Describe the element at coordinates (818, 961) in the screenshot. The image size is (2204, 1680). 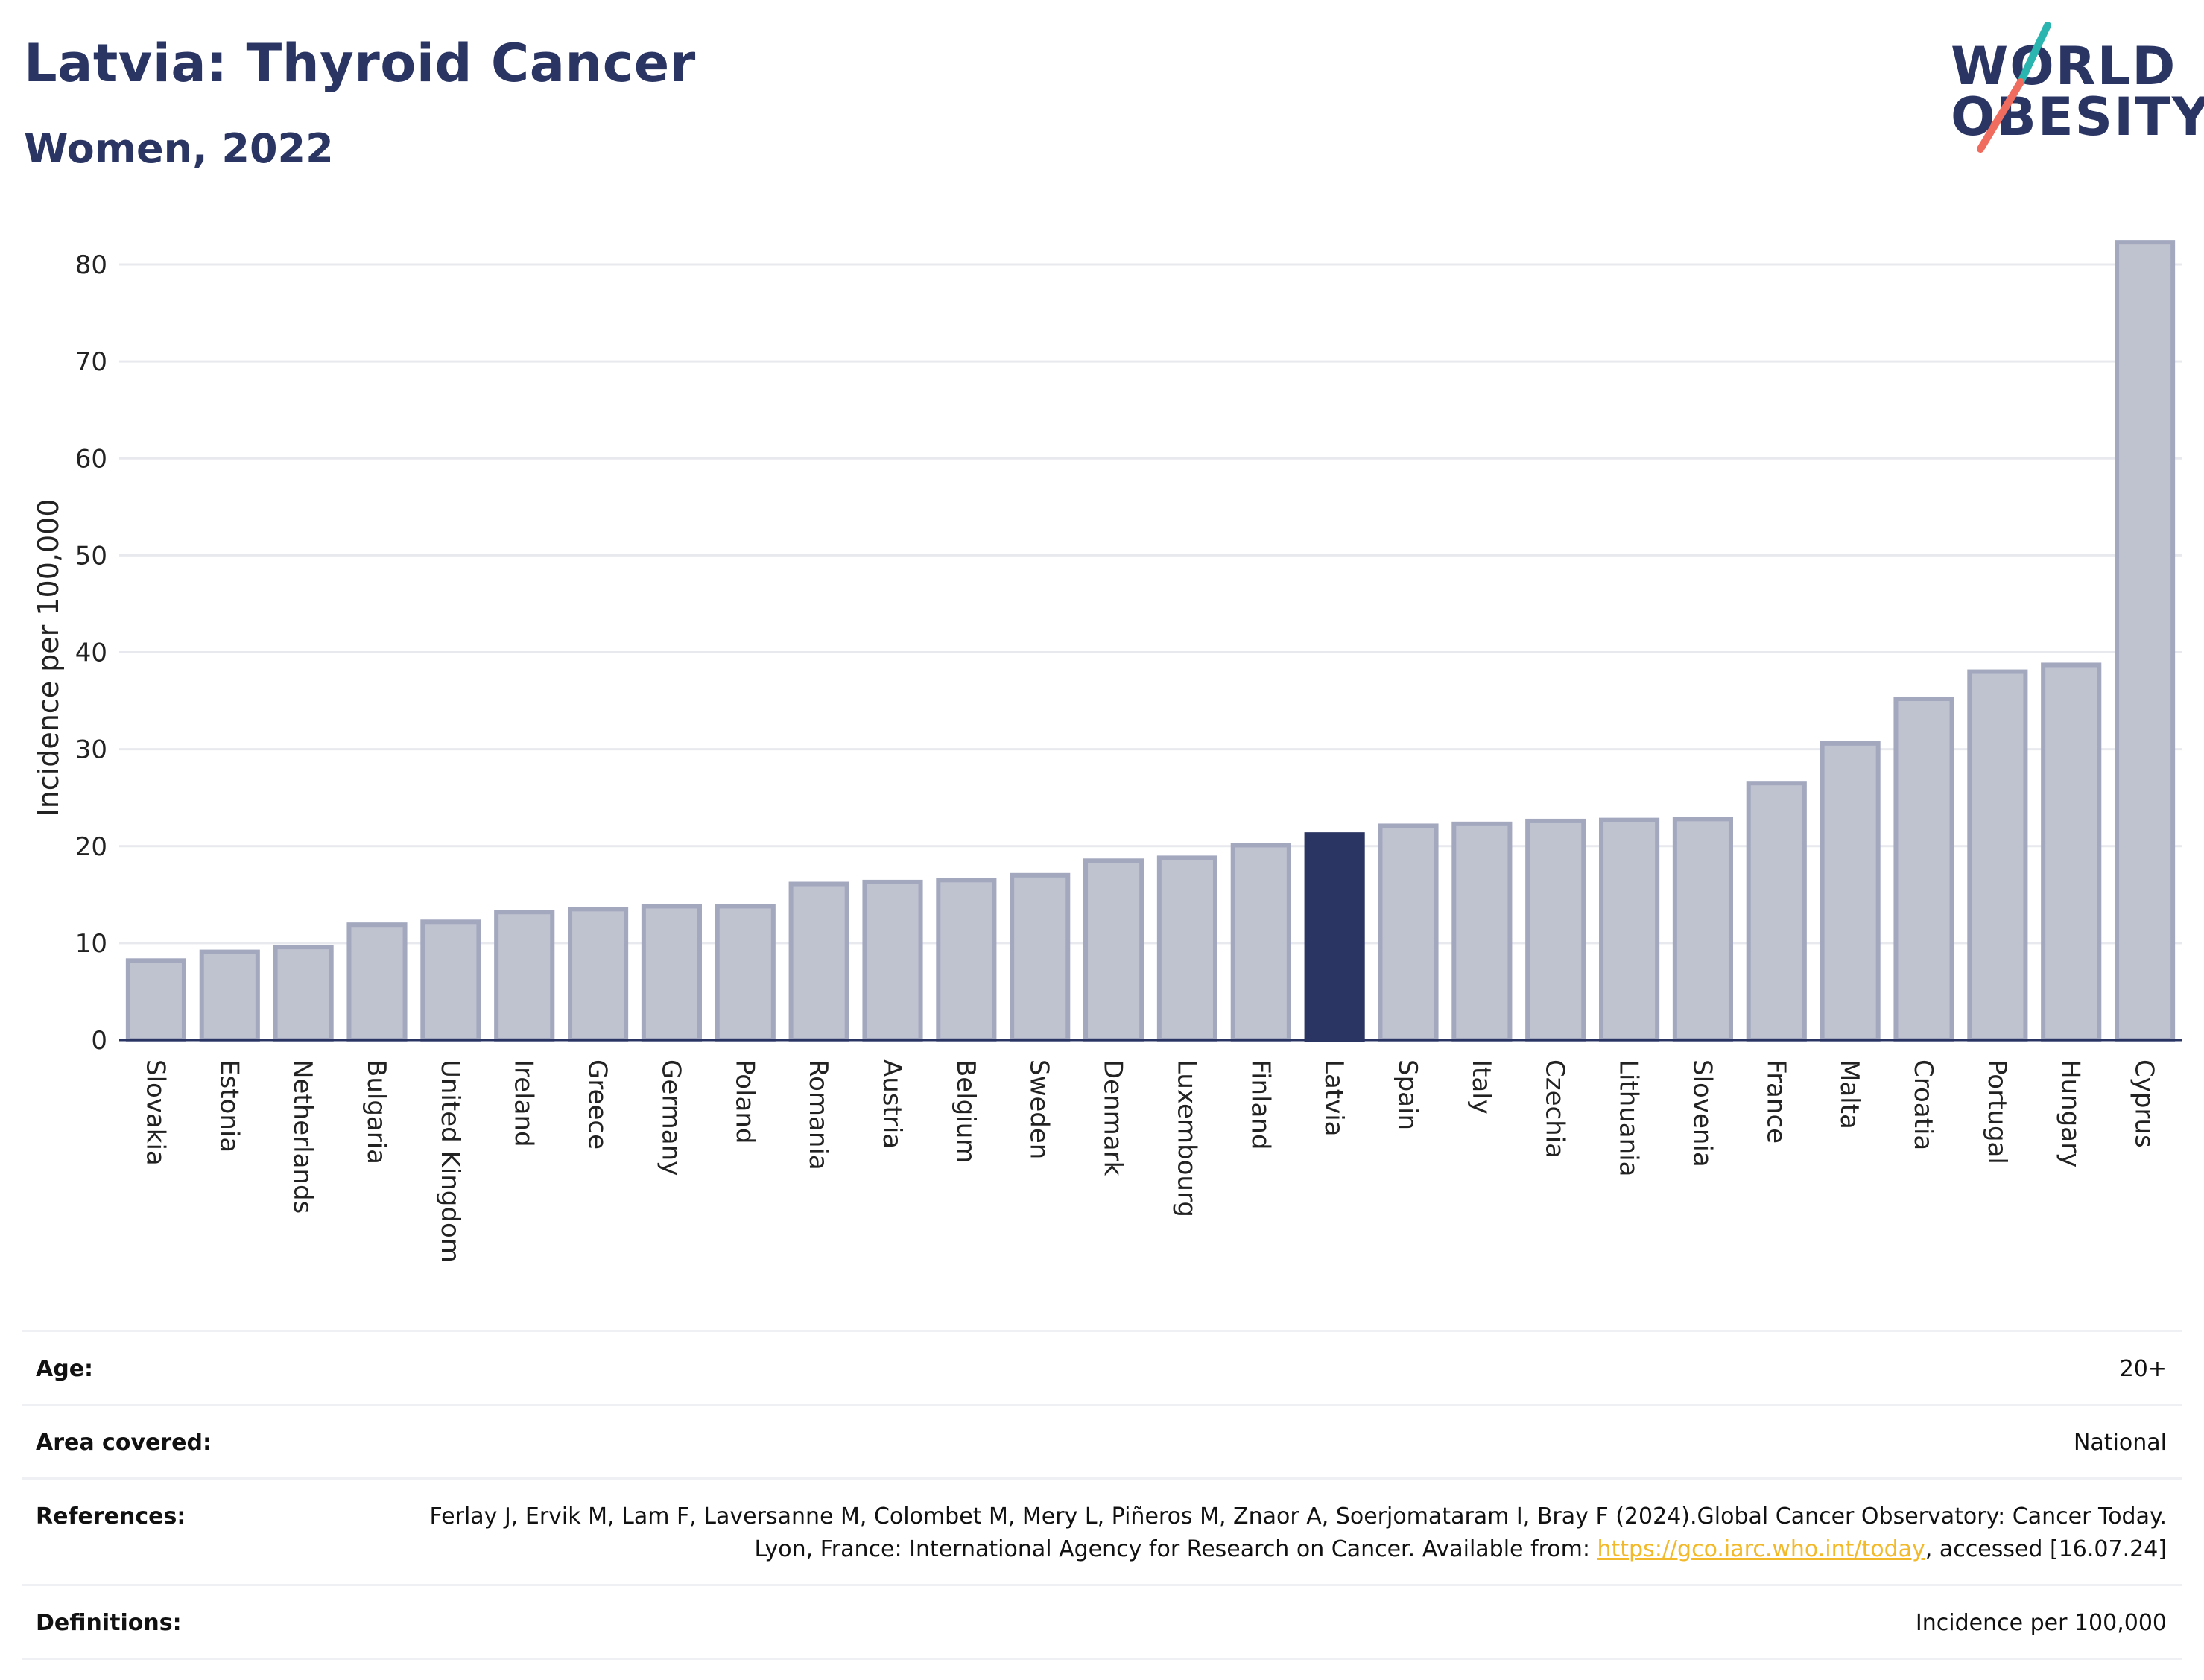
I see `bar-romania` at that location.